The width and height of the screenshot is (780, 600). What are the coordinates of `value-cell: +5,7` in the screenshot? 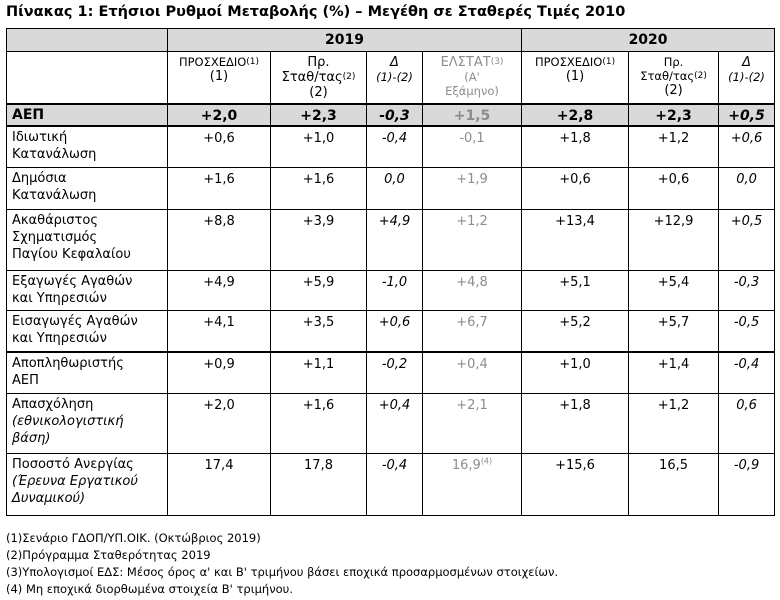 It's located at (674, 331).